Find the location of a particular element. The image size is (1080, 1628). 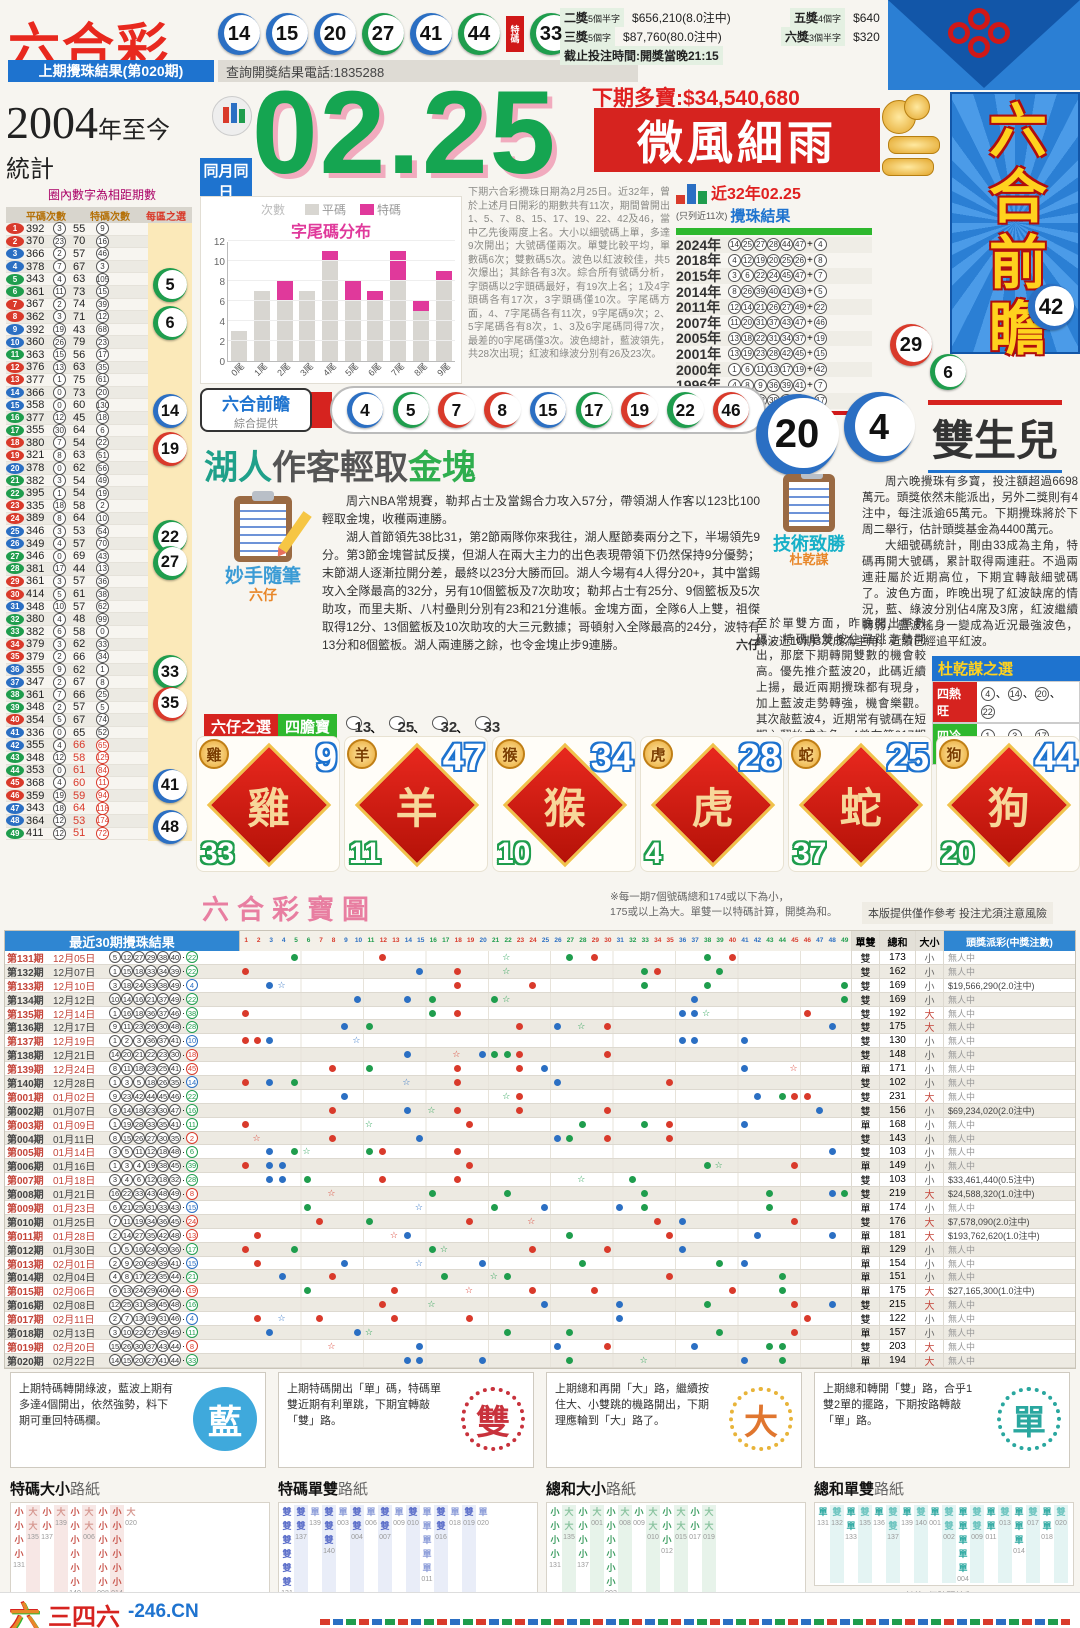

circled-number: 19 is located at coordinates (760, 260).